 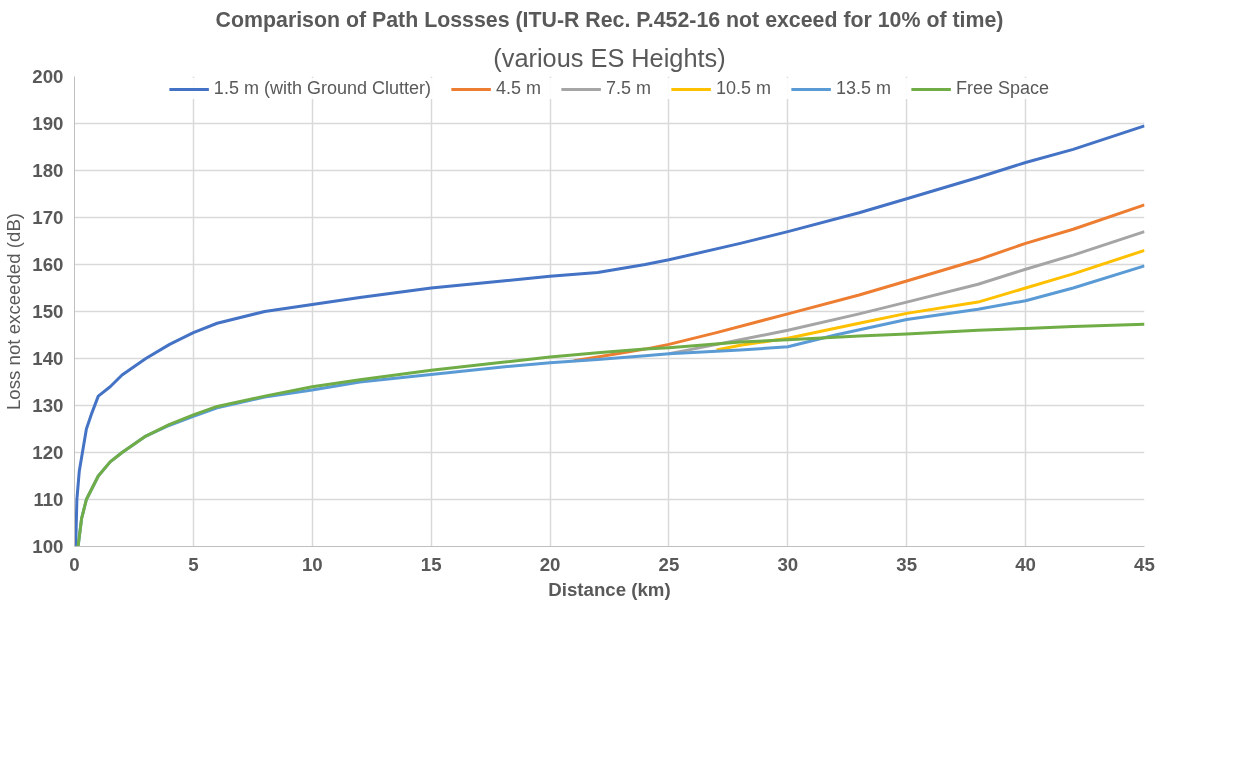 I want to click on y-tick-label: 200, so click(x=48, y=76).